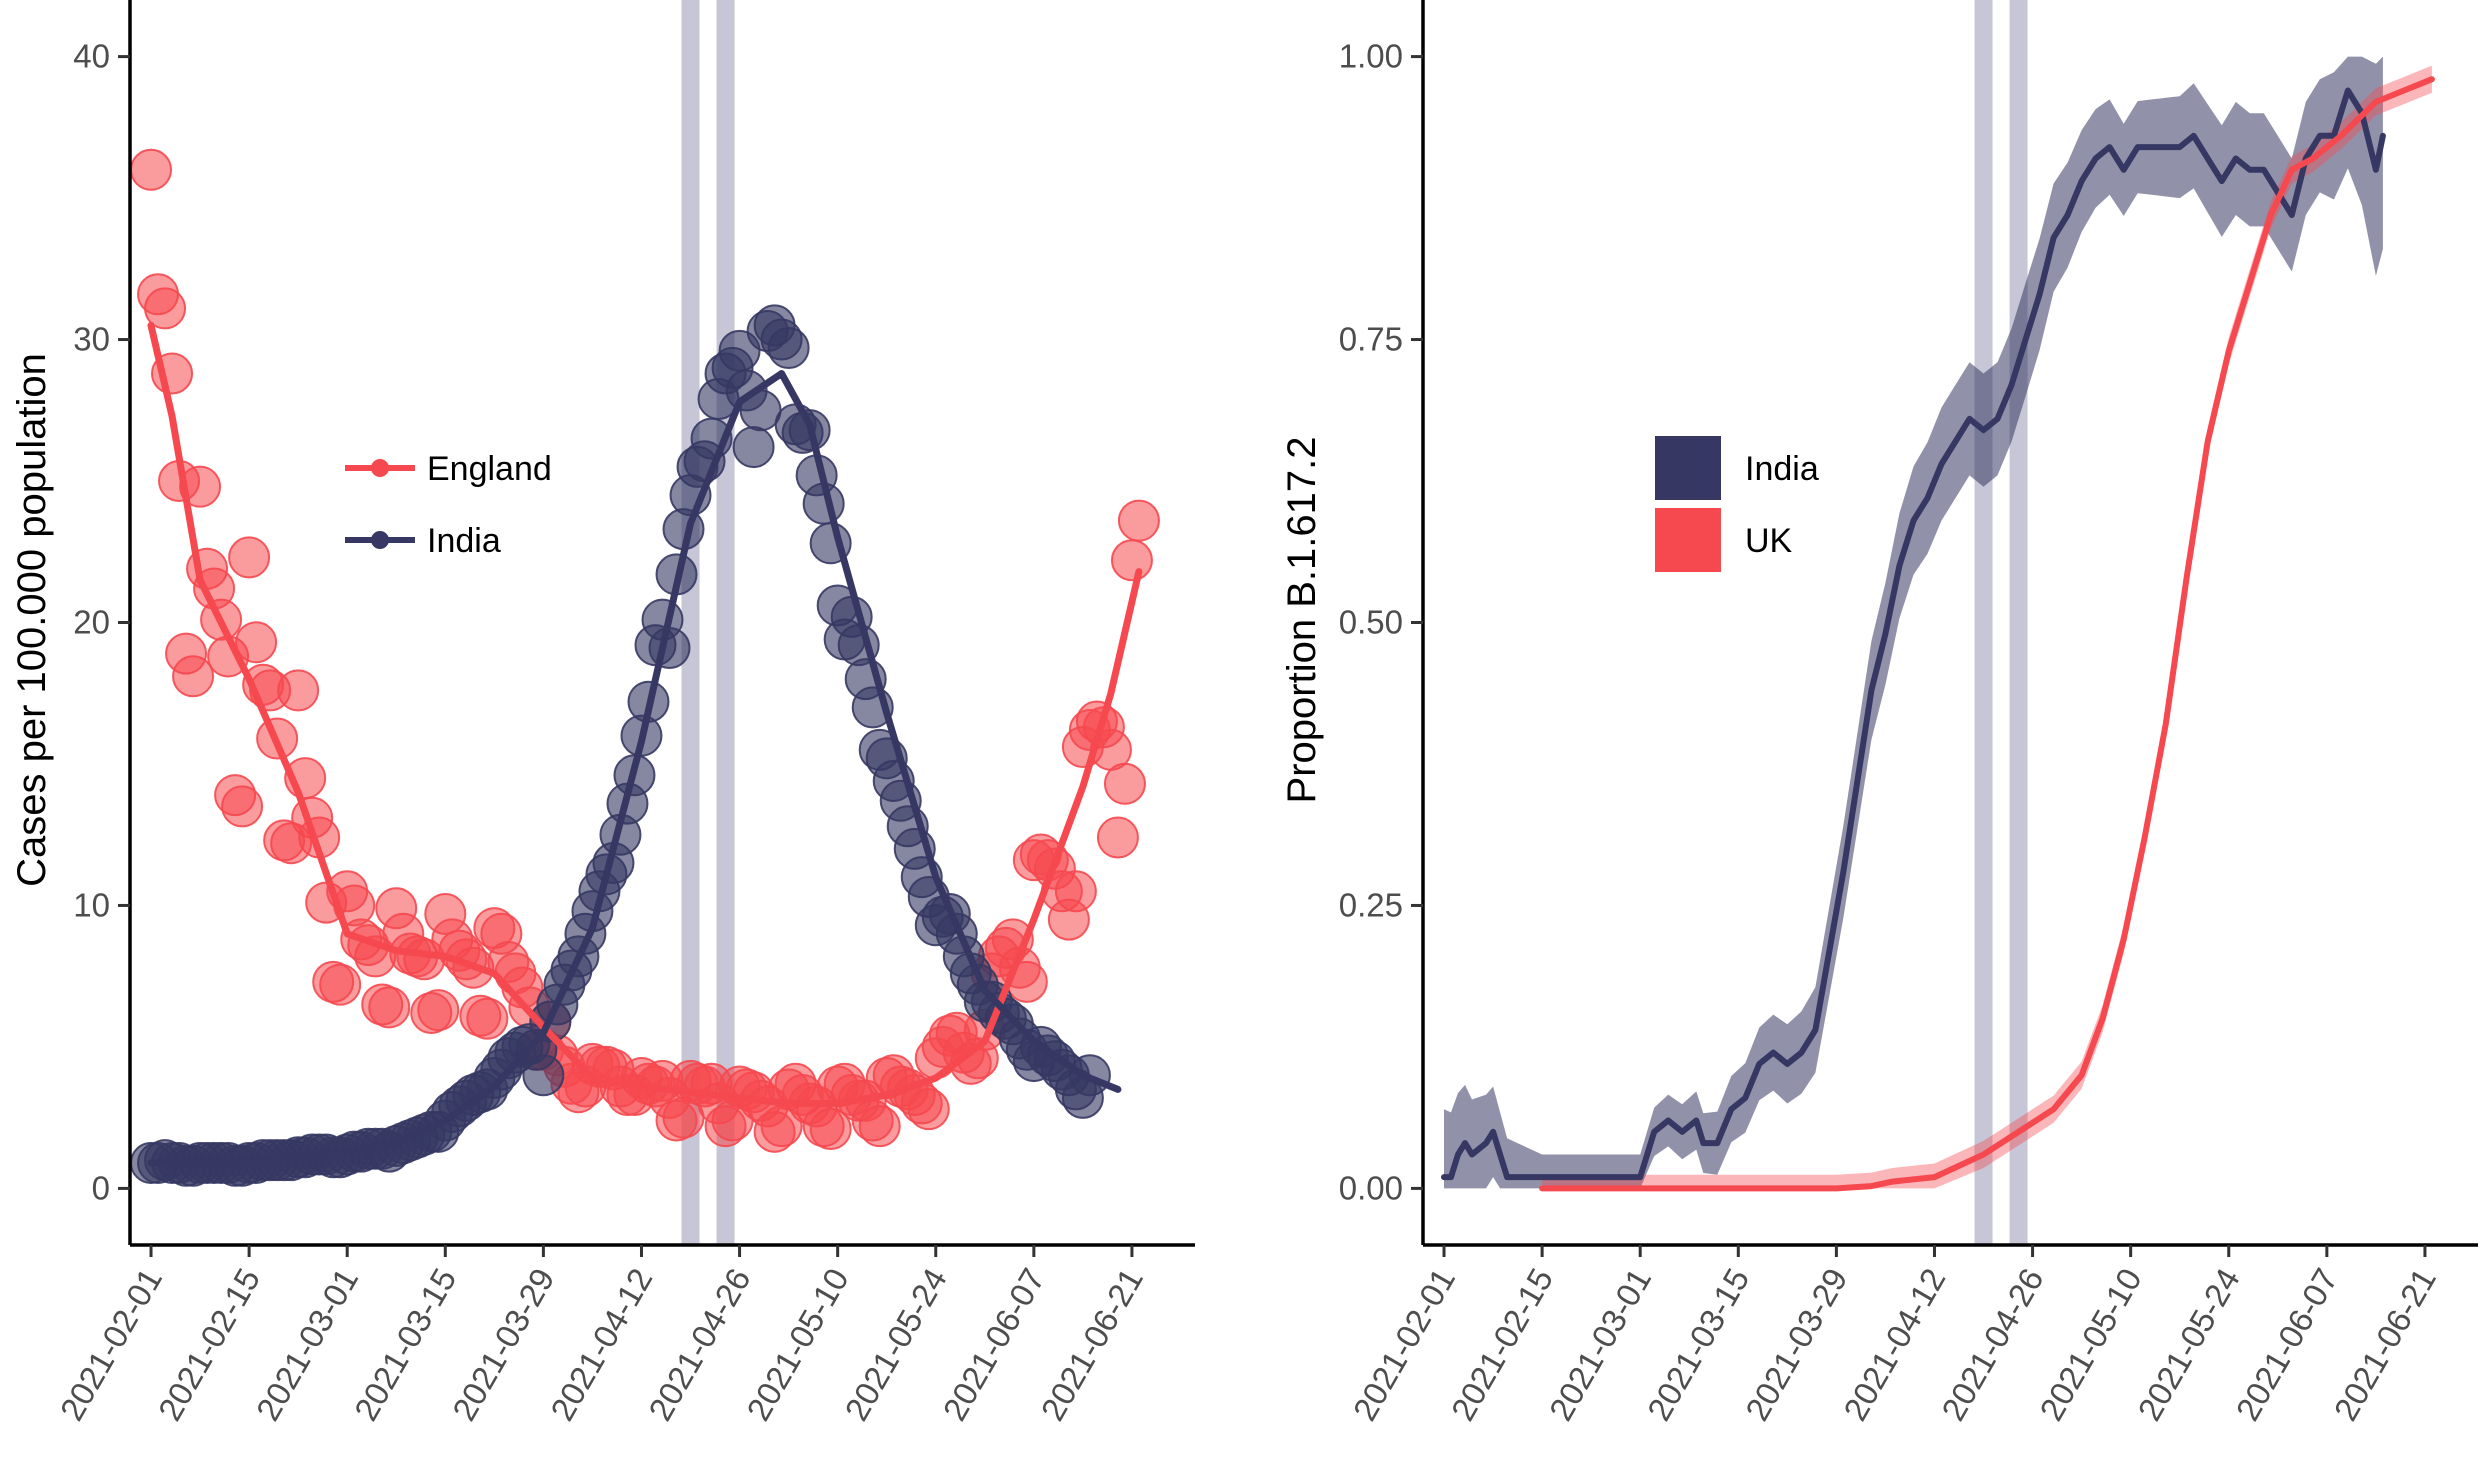  Describe the element at coordinates (101, 1187) in the screenshot. I see `y-tick-label: 0` at that location.